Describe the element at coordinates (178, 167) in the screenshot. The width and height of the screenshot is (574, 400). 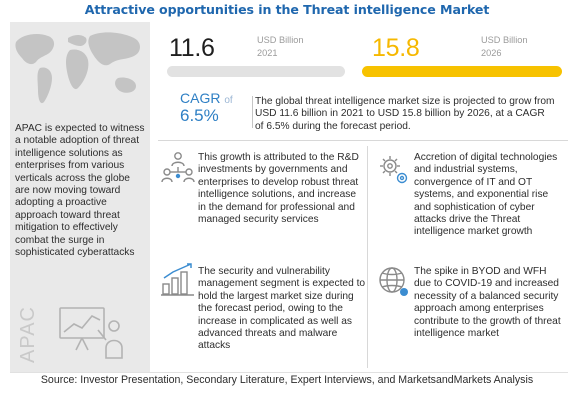
I see `people-icon` at that location.